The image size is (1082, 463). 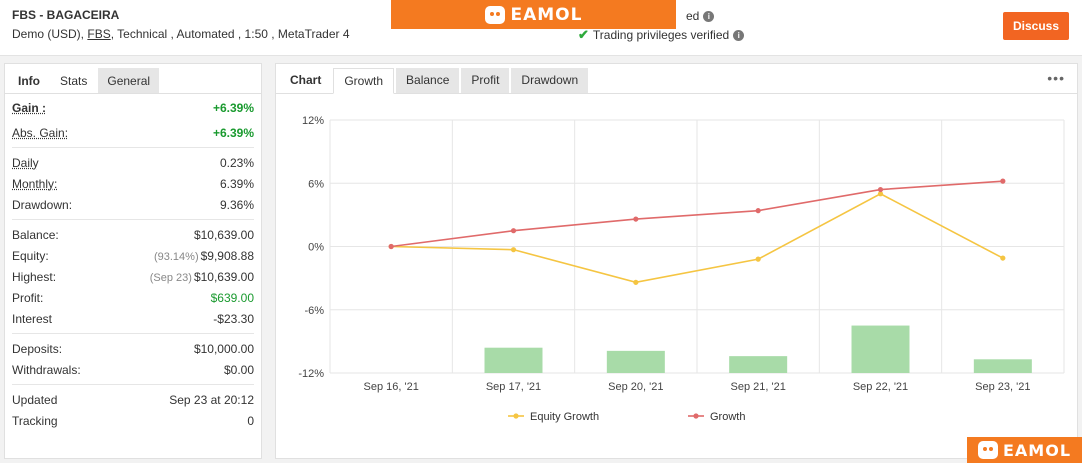 I want to click on stat-value: 0.23%, so click(x=236, y=162).